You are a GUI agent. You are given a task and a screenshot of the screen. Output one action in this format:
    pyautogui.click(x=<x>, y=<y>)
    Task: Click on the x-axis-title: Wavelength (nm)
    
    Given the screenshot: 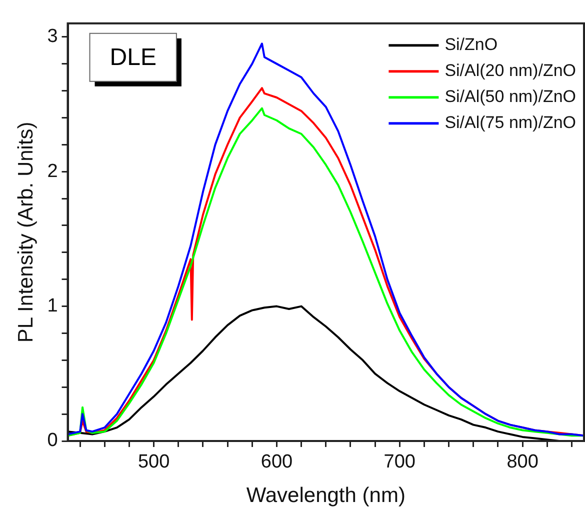 What is the action you would take?
    pyautogui.click(x=326, y=496)
    